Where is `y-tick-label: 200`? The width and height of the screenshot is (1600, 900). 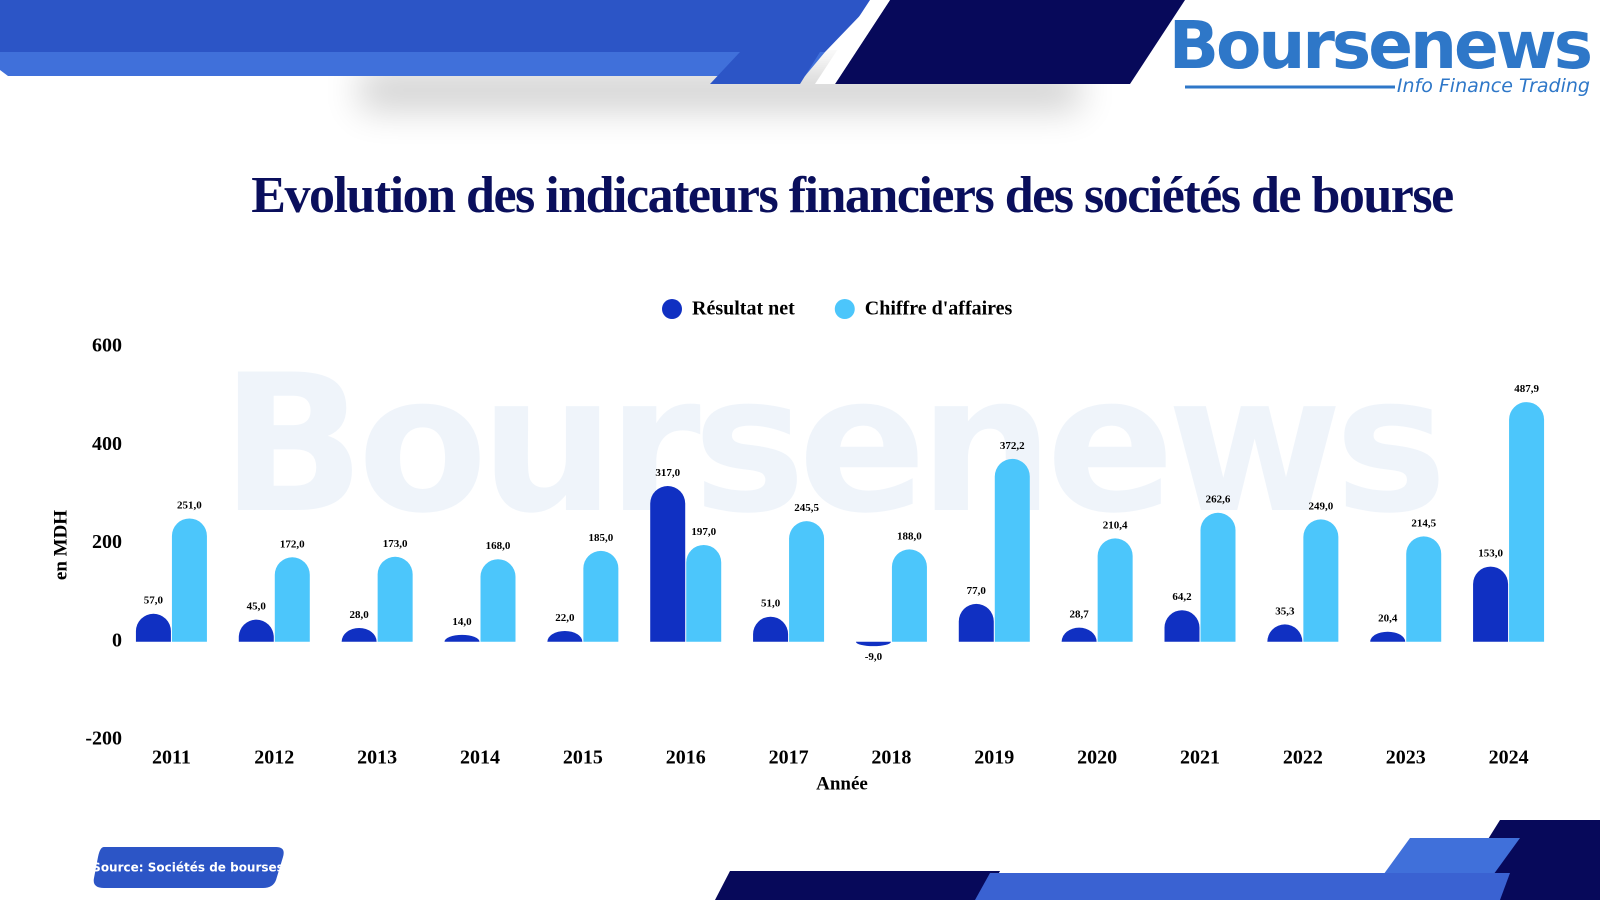
y-tick-label: 200 is located at coordinates (107, 542).